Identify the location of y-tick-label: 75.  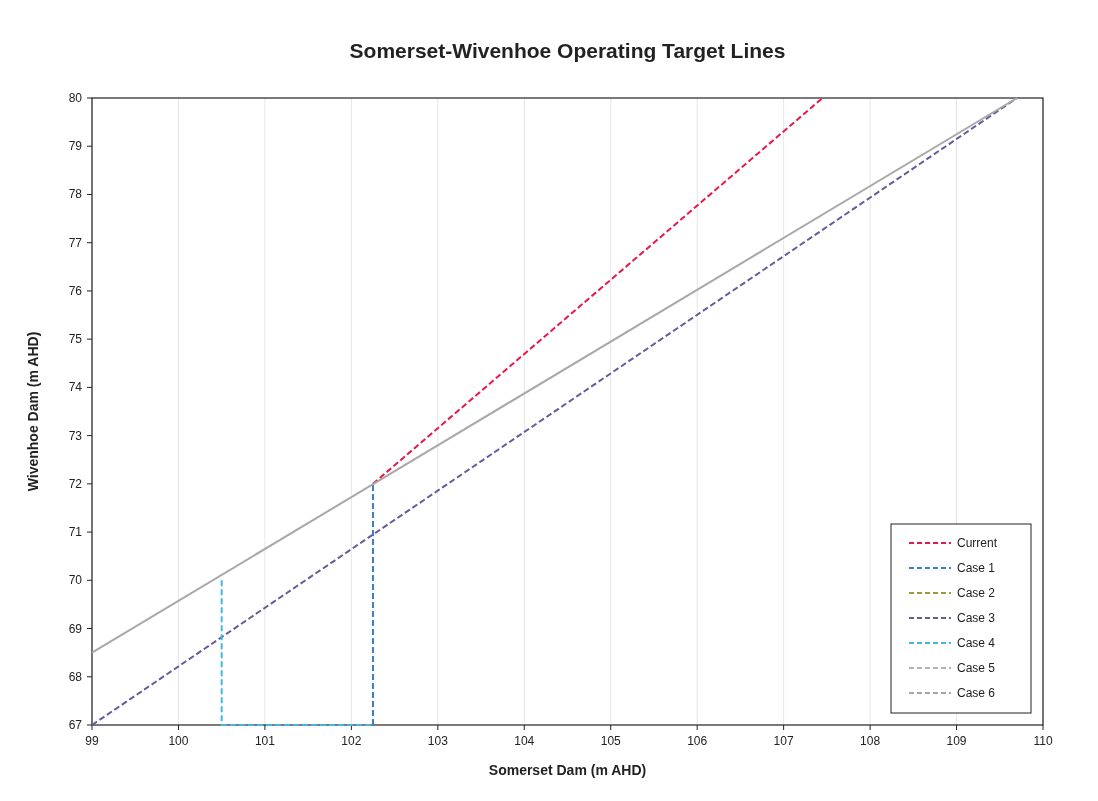
(75, 339).